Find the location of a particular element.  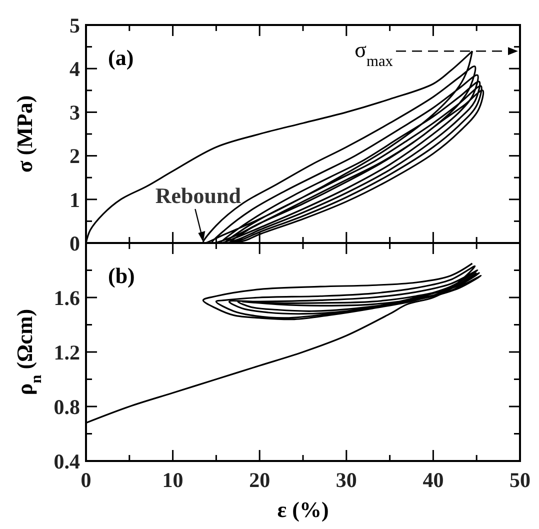

ref-line-label: σ$_{max}$ is located at coordinates (374, 53).